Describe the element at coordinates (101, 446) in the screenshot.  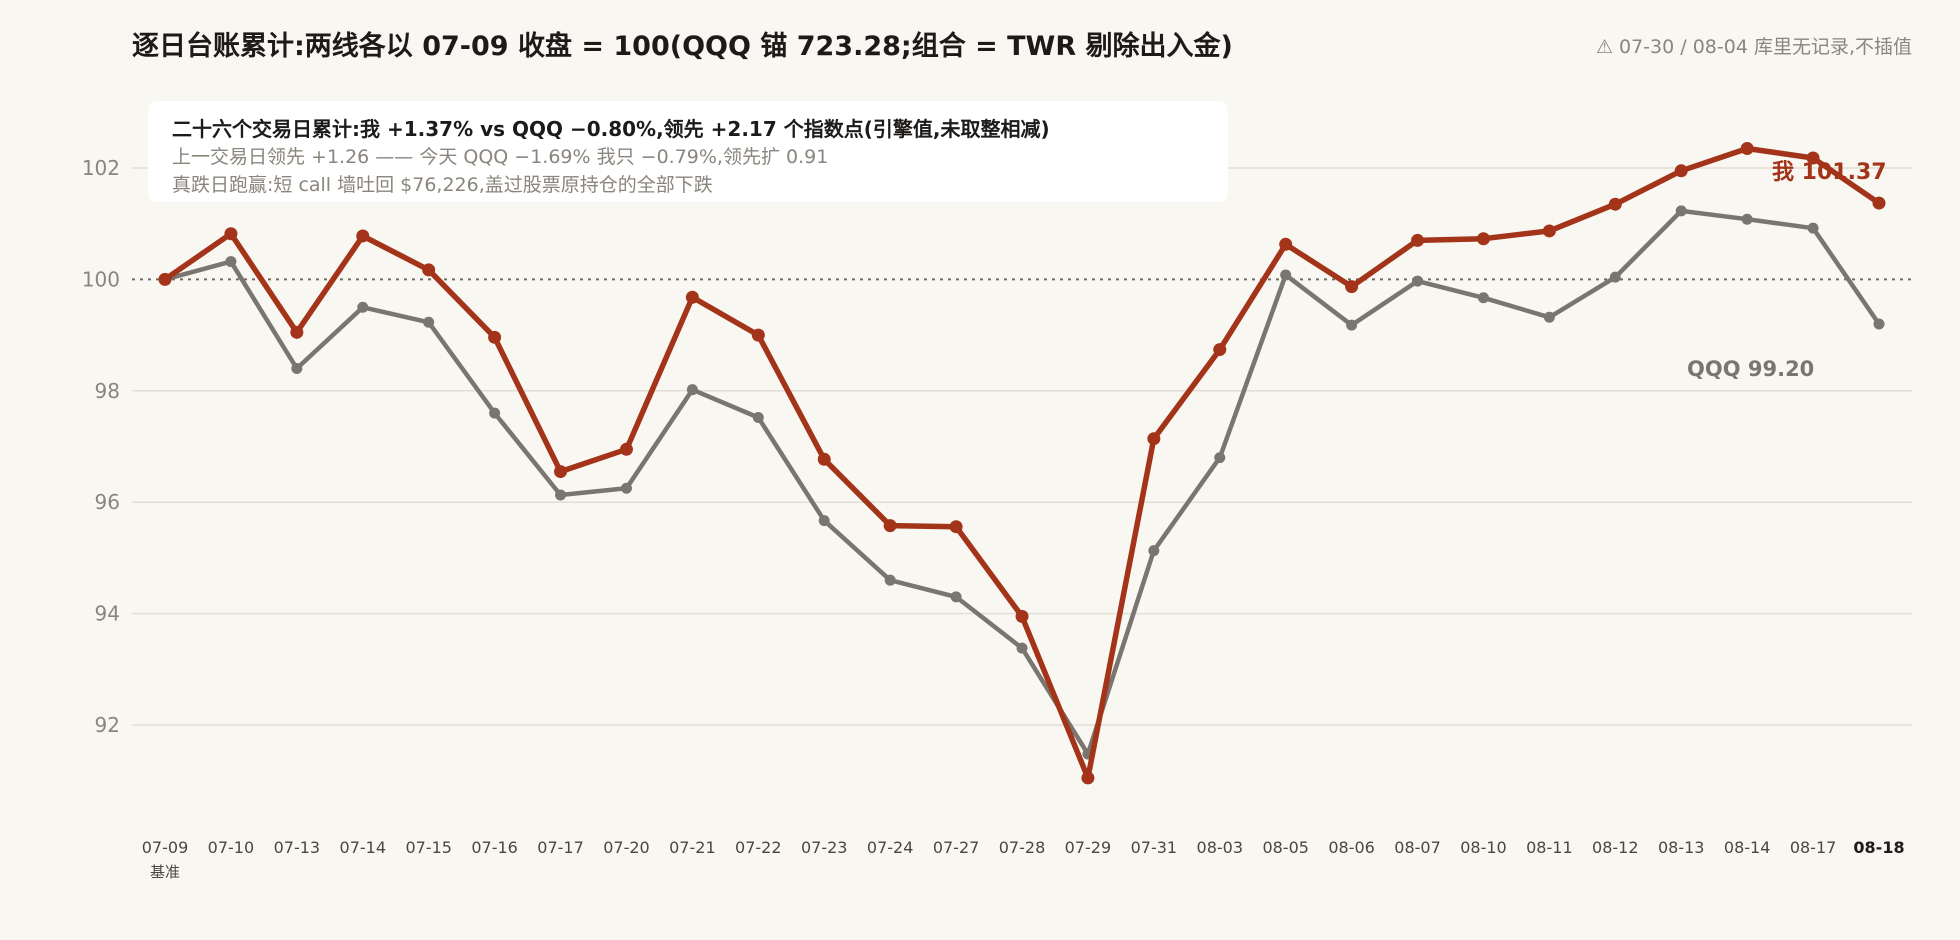
I see `y-axis-ticks: 92 94 96 98 100 102` at that location.